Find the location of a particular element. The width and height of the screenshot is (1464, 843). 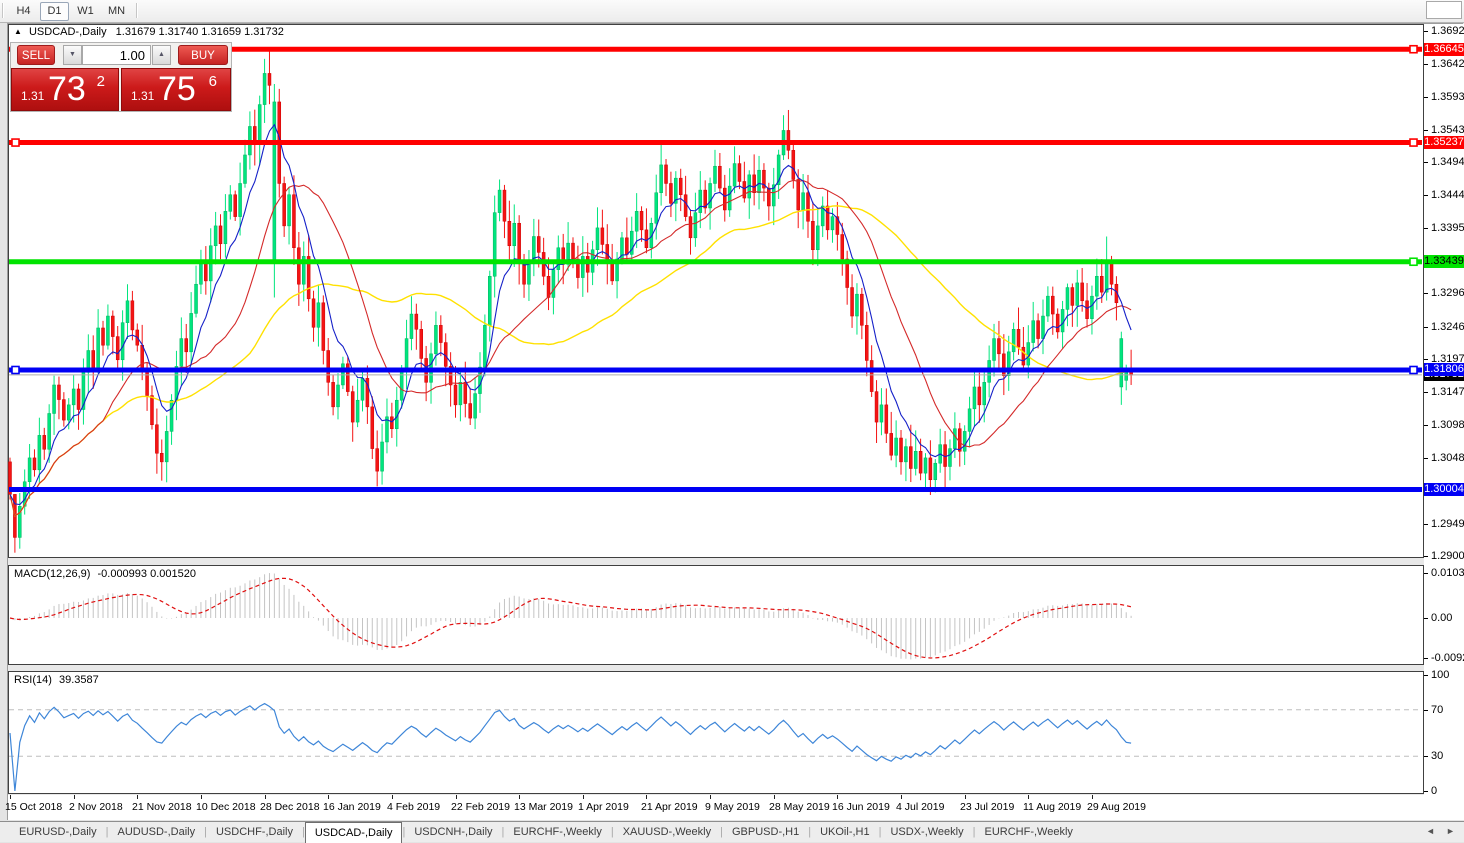

level-price-badge: 1.33439 is located at coordinates (1444, 262).